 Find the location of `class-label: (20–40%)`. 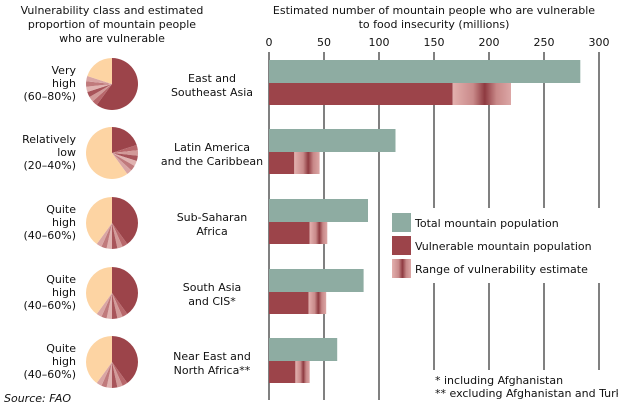

class-label: (20–40%) is located at coordinates (49, 165).